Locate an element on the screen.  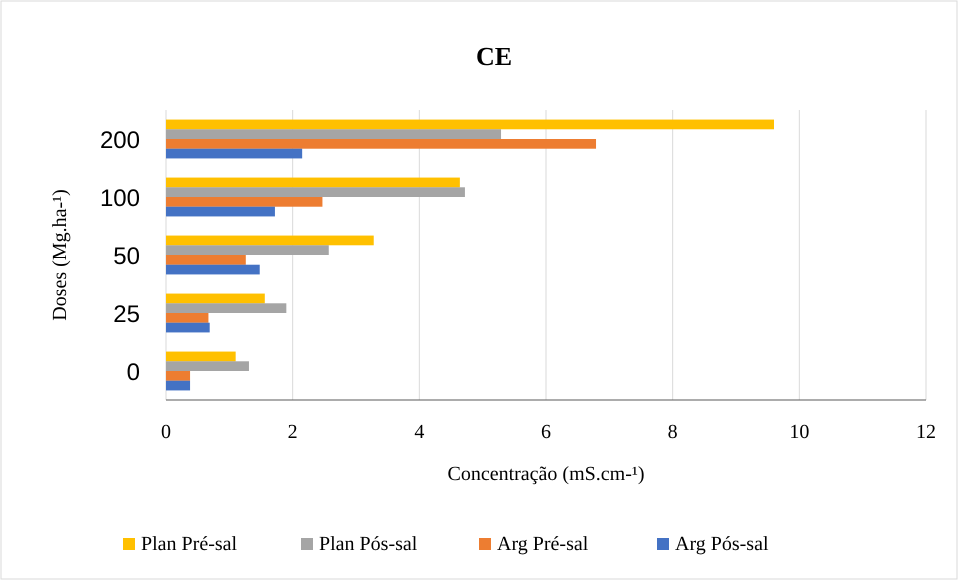
x-tick-label: 2 is located at coordinates (293, 432).